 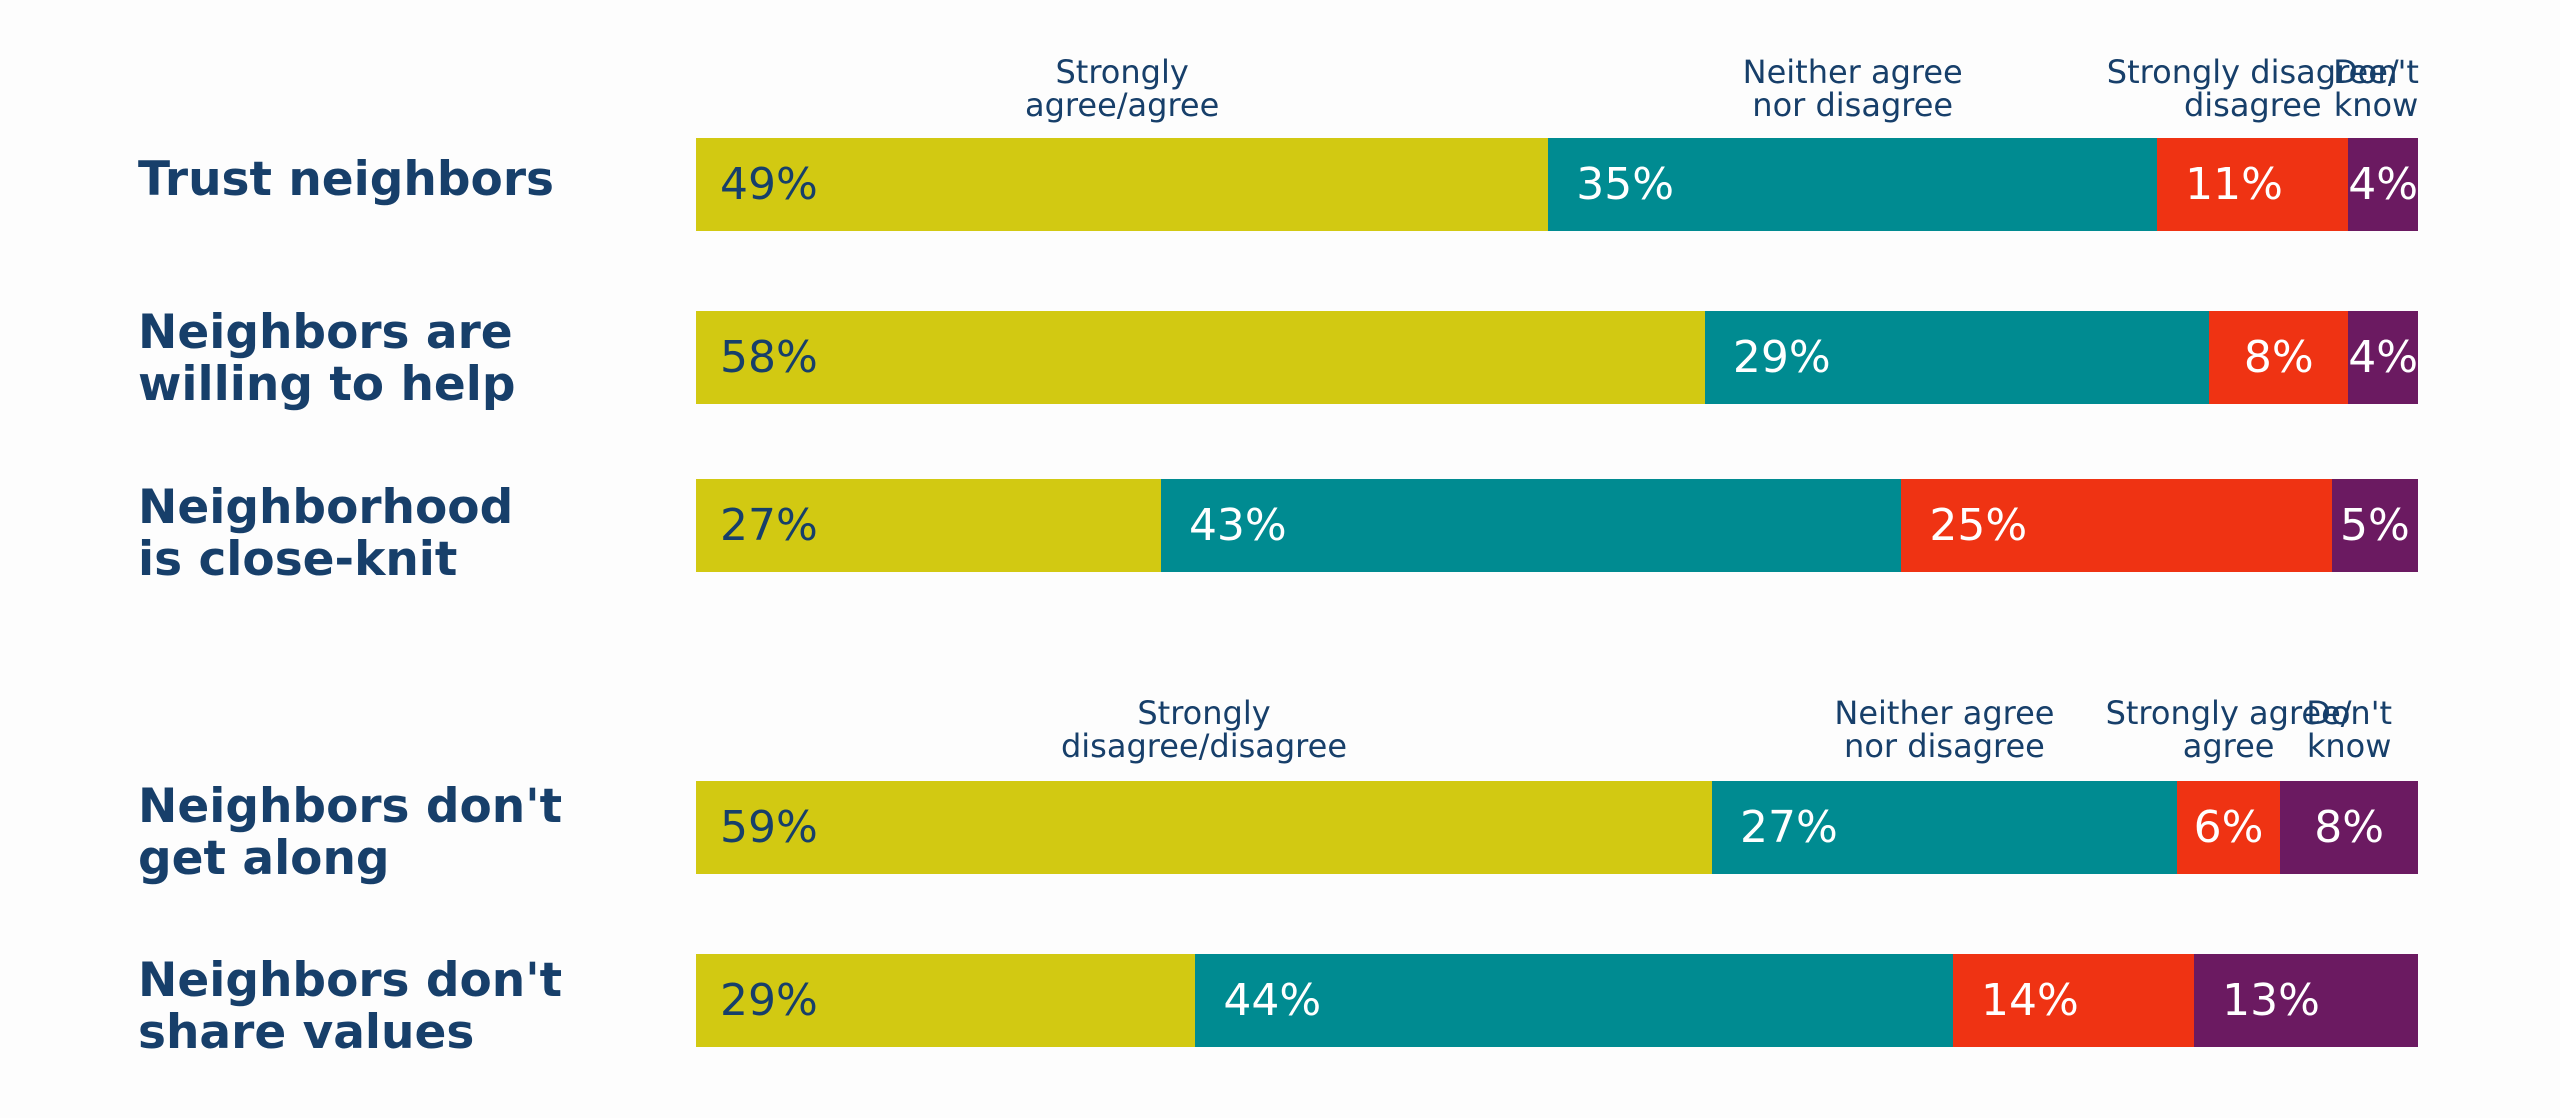 What do you see at coordinates (1237, 525) in the screenshot?
I see `data-label: 43%` at bounding box center [1237, 525].